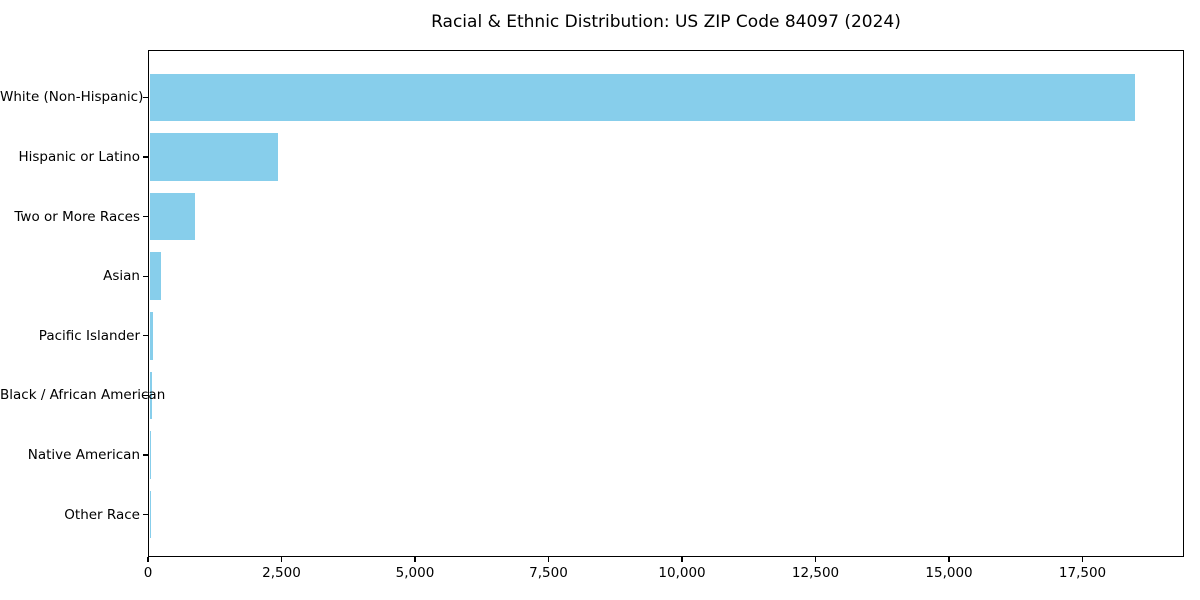 Image resolution: width=1200 pixels, height=600 pixels. What do you see at coordinates (72, 97) in the screenshot?
I see `y-tick-label: White (Non-Hispanic)` at bounding box center [72, 97].